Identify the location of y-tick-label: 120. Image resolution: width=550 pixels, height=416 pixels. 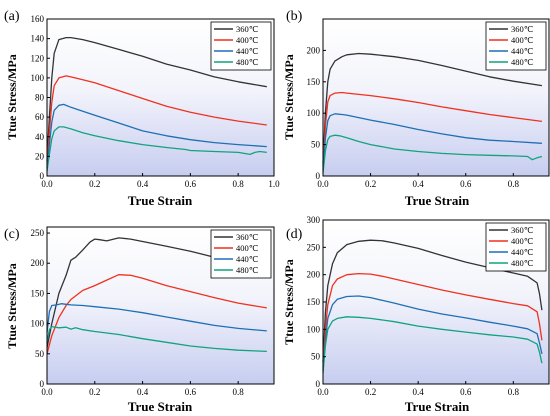
(38, 58).